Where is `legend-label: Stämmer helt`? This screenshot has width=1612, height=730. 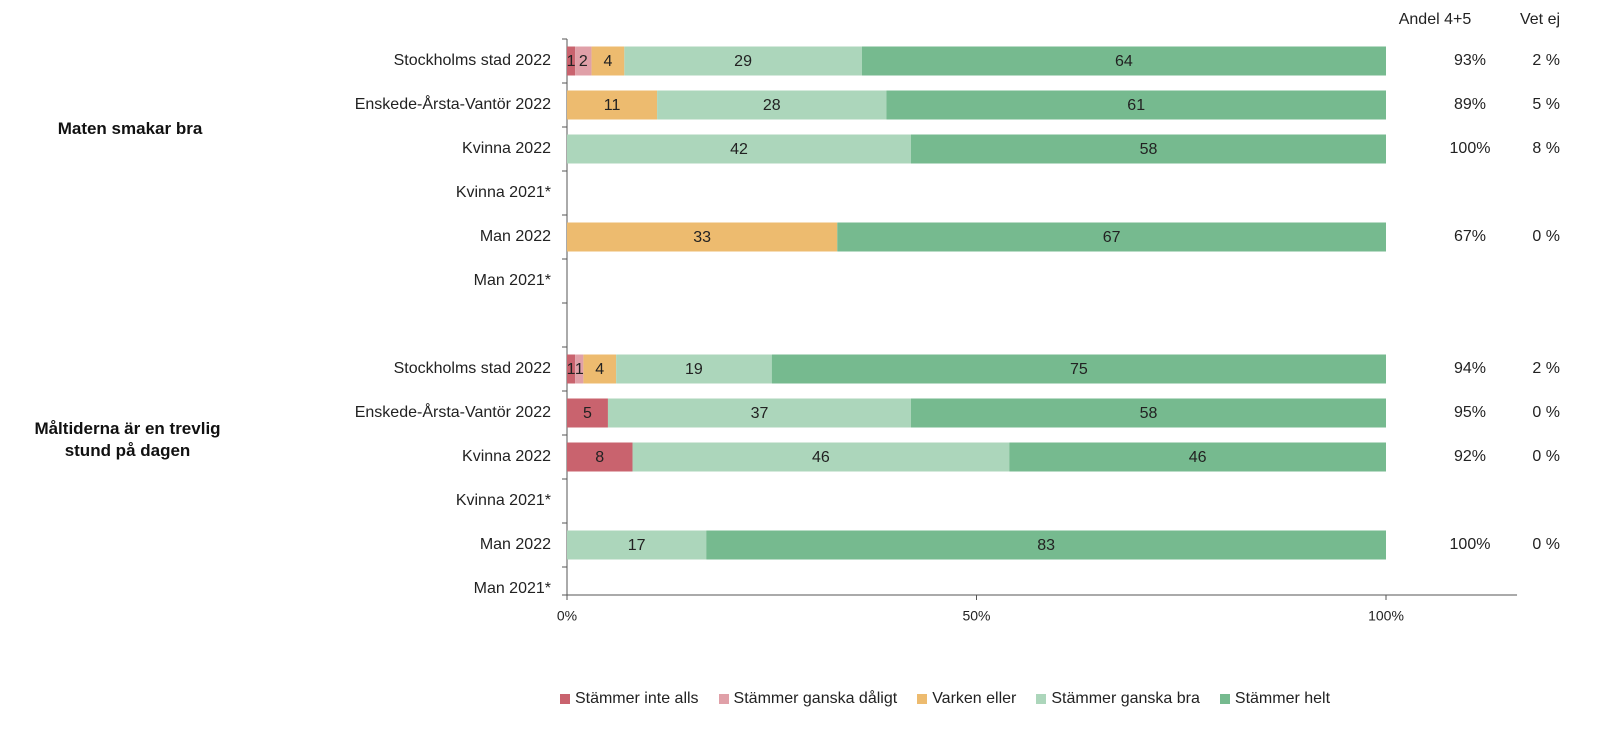 legend-label: Stämmer helt is located at coordinates (1282, 698).